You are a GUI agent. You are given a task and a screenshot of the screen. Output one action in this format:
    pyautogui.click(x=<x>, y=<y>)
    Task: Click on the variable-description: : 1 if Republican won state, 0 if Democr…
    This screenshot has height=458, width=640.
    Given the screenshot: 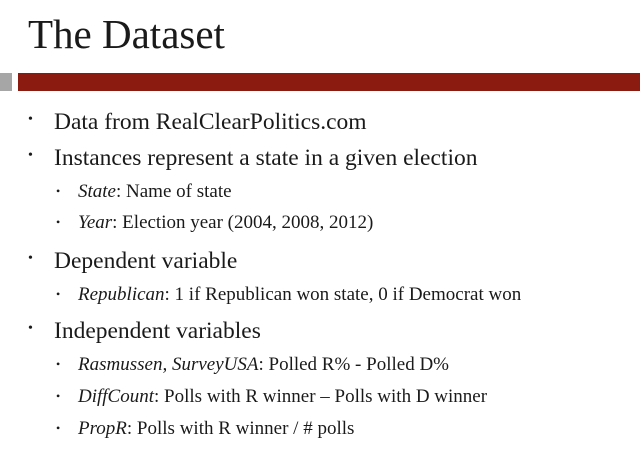 What is the action you would take?
    pyautogui.click(x=343, y=294)
    